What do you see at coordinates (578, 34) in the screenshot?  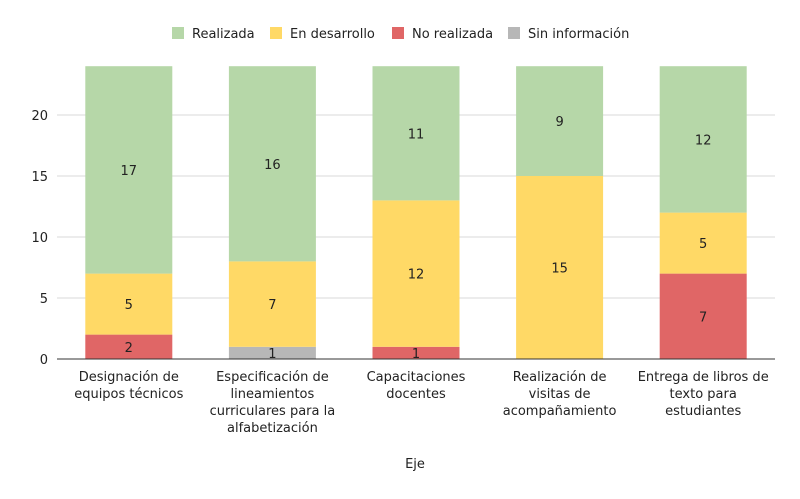 I see `legend-label: Sin información` at bounding box center [578, 34].